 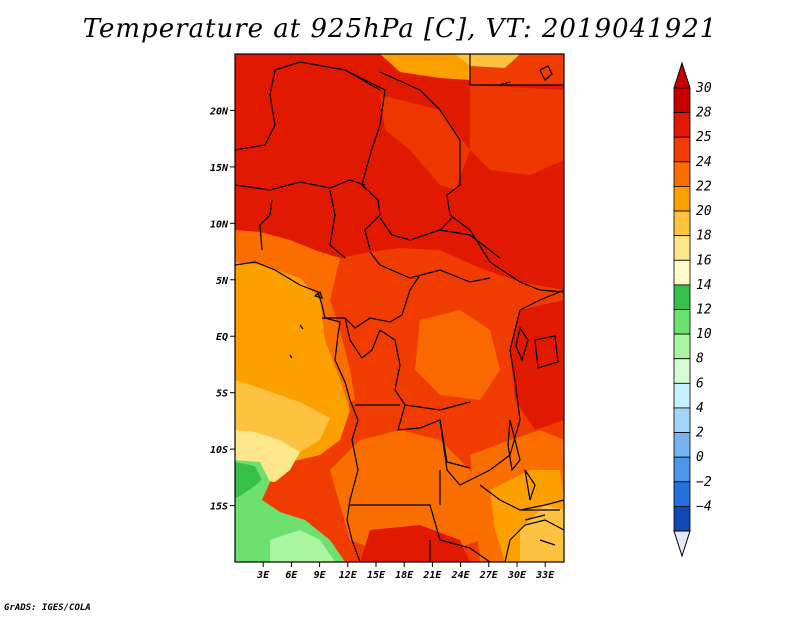 I want to click on x-tick-label: 9E, so click(x=320, y=575).